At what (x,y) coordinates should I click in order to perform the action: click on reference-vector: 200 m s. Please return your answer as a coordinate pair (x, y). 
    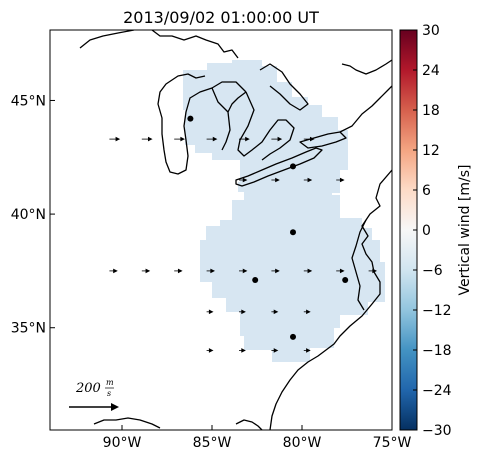
    Looking at the image, I should click on (94, 394).